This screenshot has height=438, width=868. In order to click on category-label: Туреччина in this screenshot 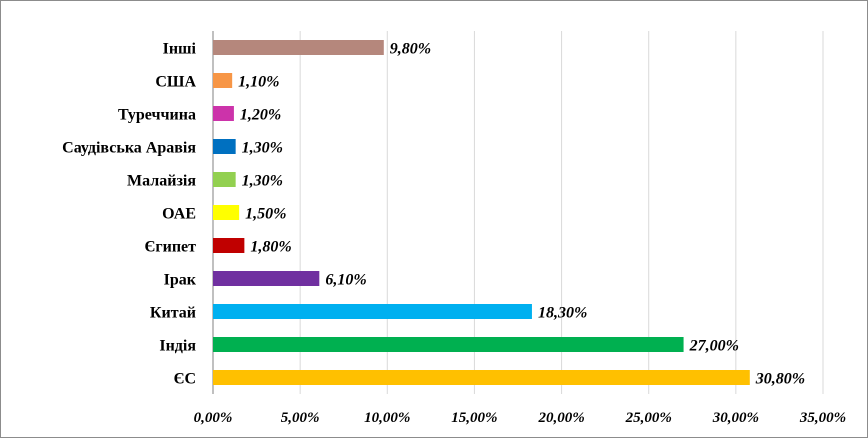, I will do `click(157, 115)`.